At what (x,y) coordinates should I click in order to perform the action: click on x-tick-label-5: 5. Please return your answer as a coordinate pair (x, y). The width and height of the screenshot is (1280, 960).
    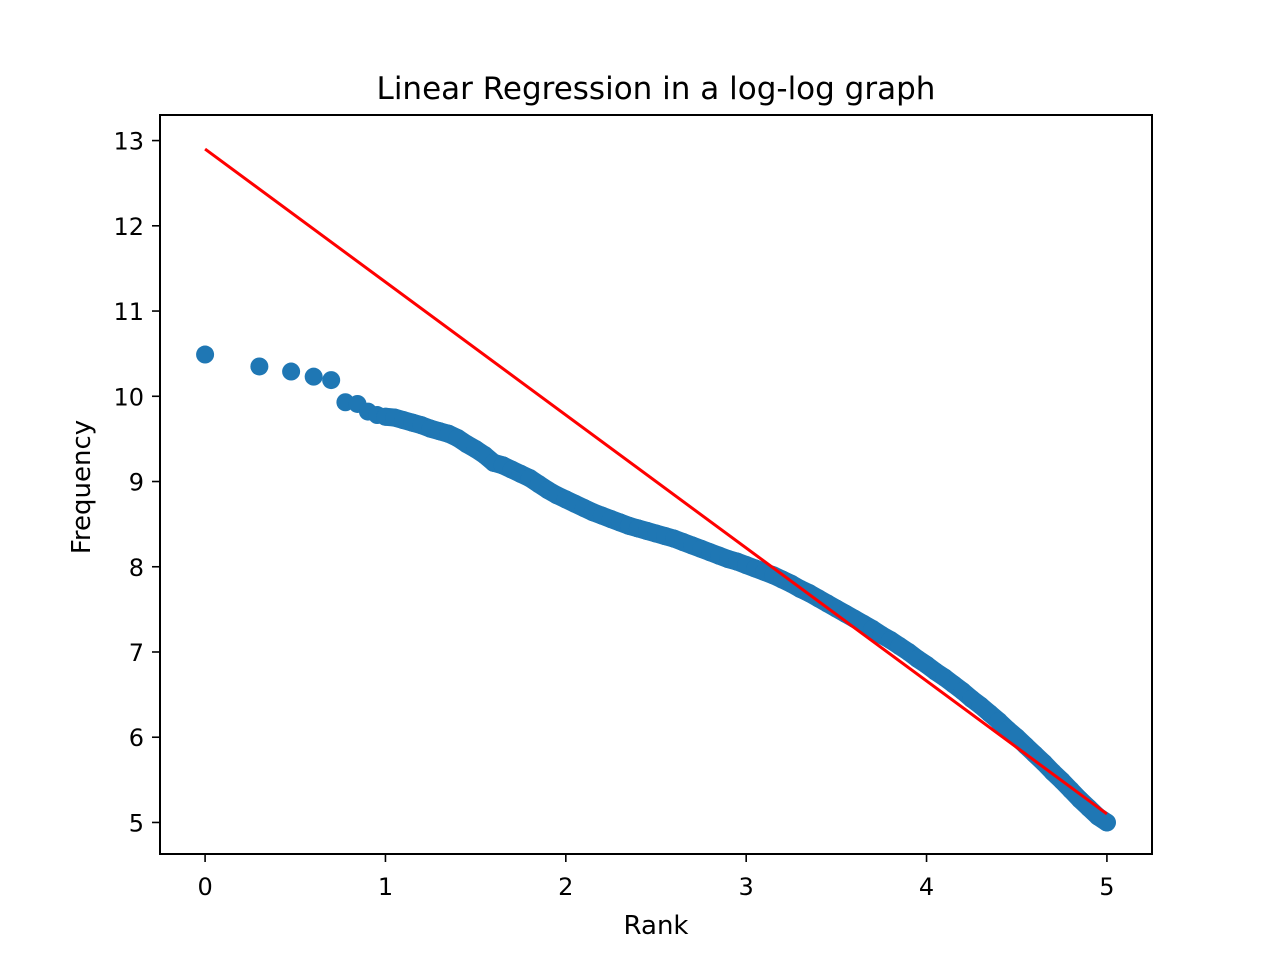
    Looking at the image, I should click on (1106, 887).